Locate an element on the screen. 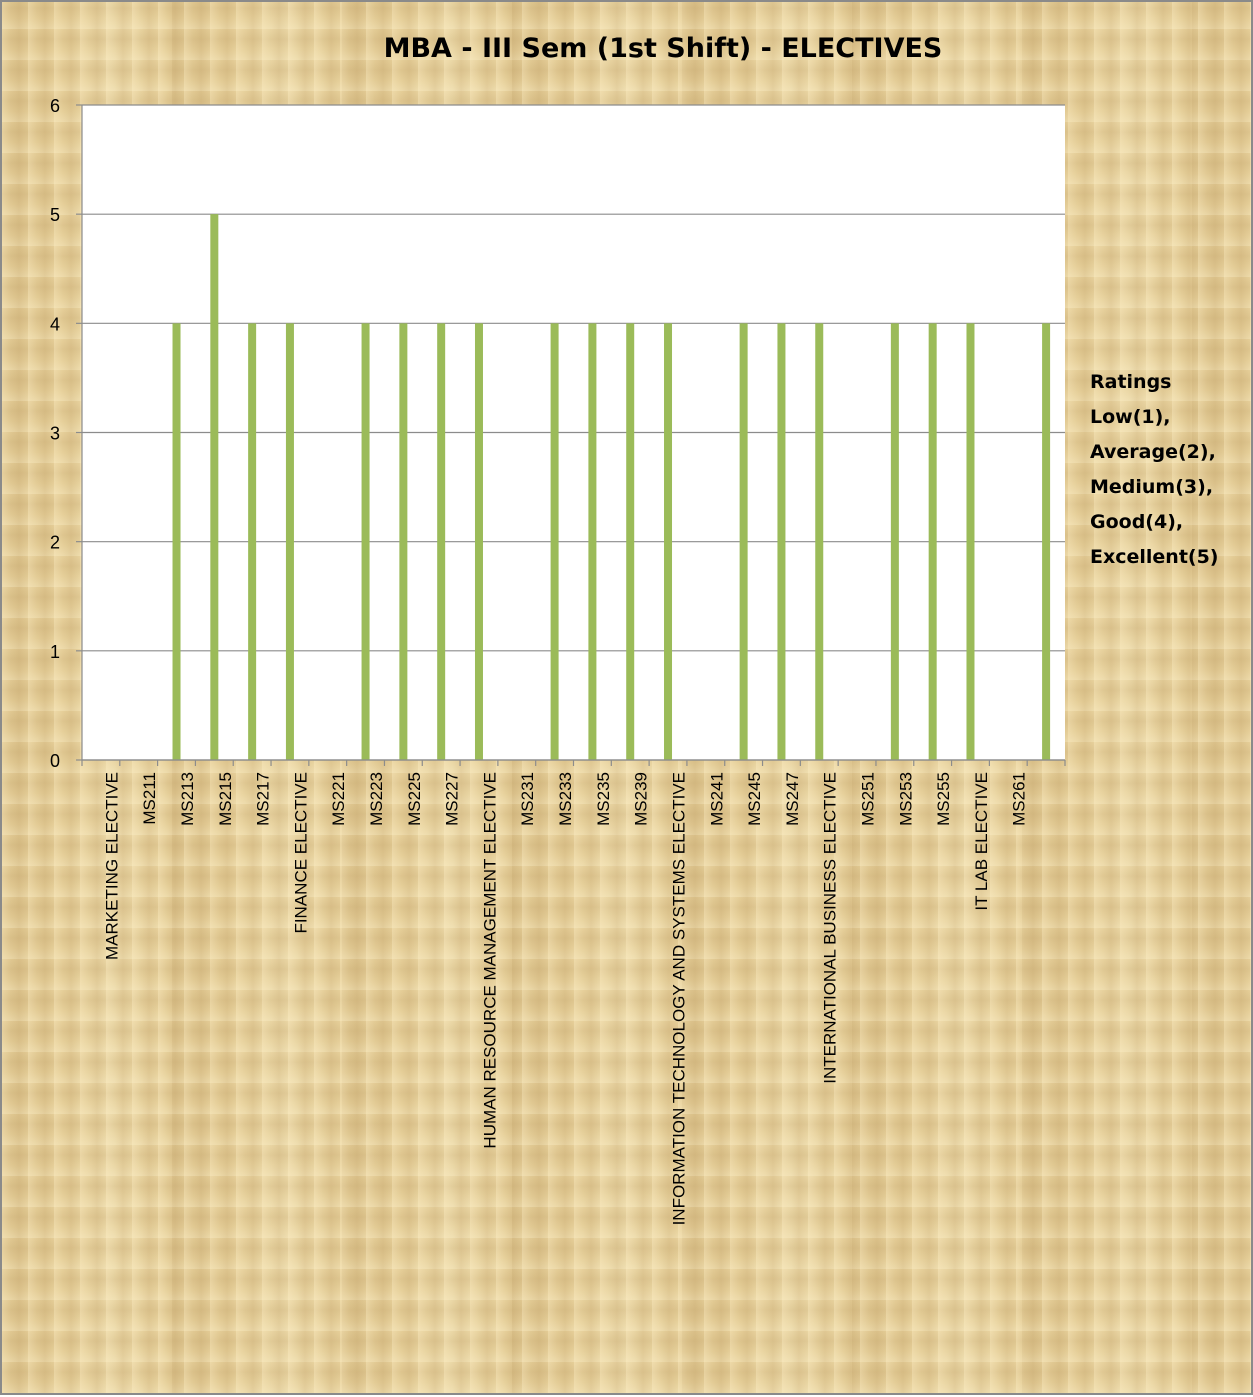 The width and height of the screenshot is (1253, 1397). legend-line: Excellent(5) is located at coordinates (1154, 557).